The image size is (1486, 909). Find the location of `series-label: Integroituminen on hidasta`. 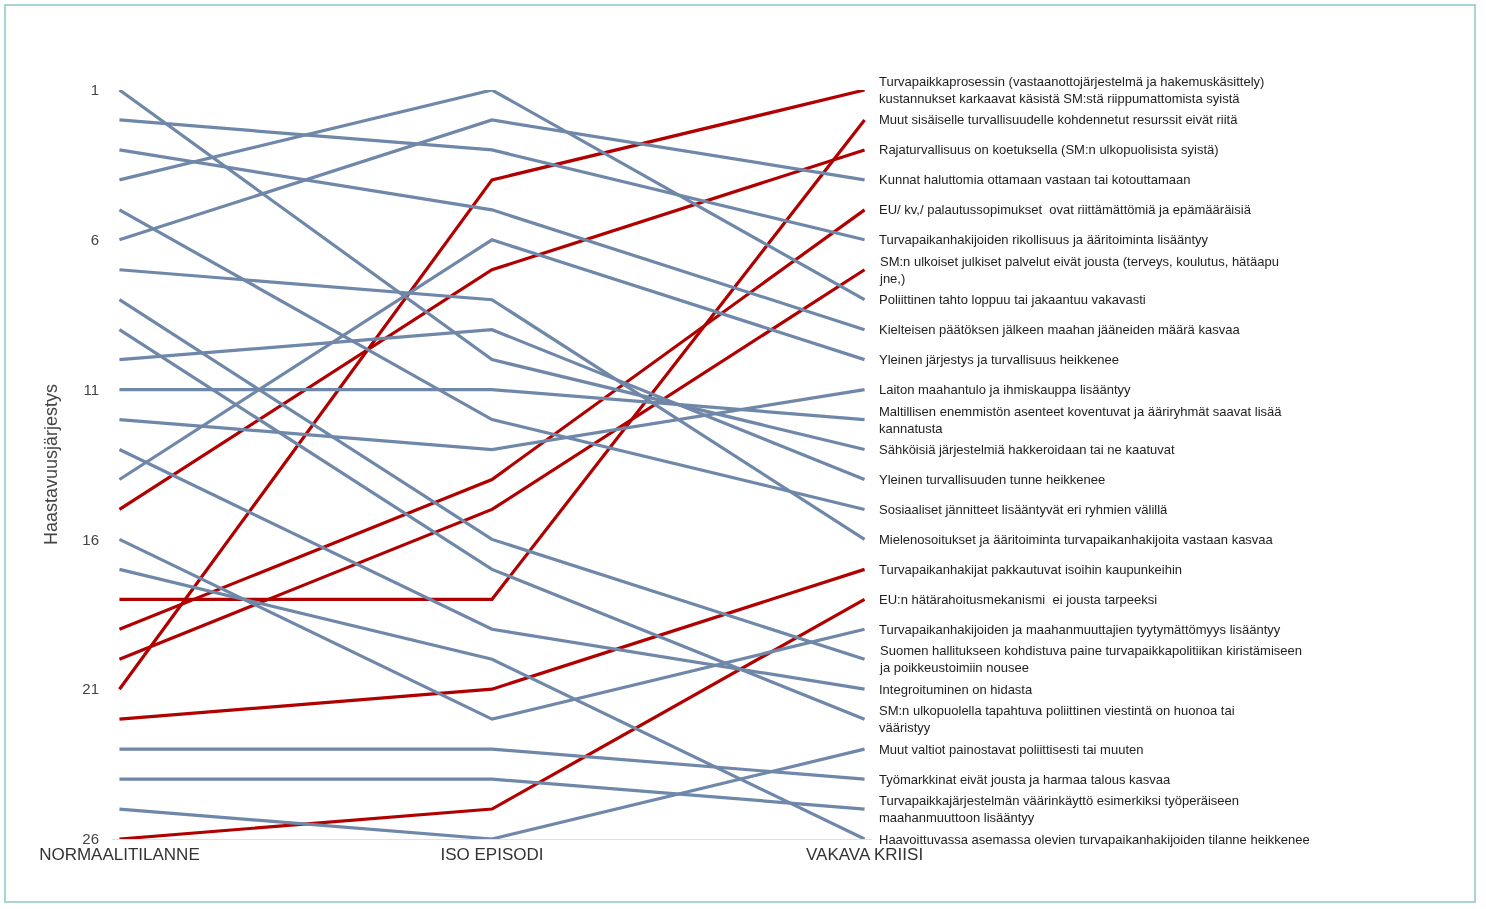

series-label: Integroituminen on hidasta is located at coordinates (956, 689).